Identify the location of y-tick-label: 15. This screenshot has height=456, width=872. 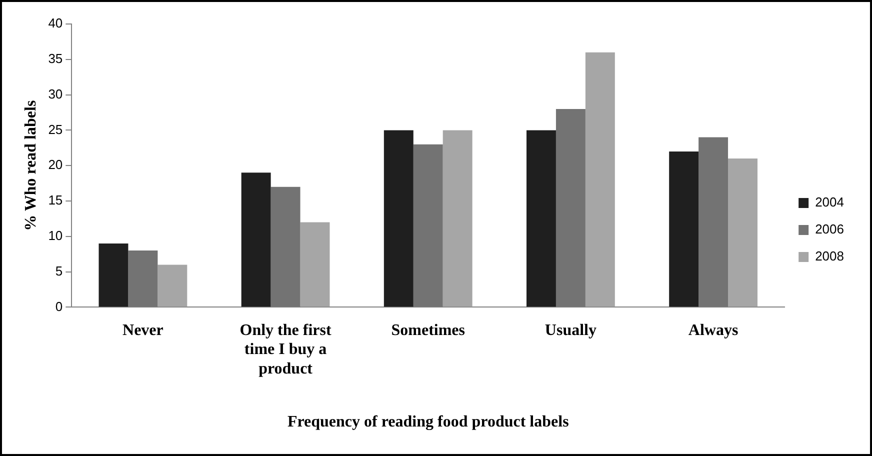
(55, 200).